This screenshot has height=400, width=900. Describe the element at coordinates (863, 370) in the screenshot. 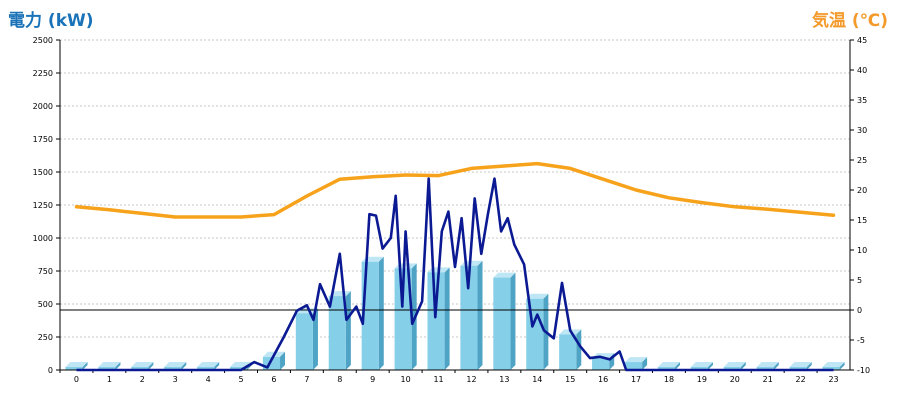

I see `right-tick-label: -10` at that location.